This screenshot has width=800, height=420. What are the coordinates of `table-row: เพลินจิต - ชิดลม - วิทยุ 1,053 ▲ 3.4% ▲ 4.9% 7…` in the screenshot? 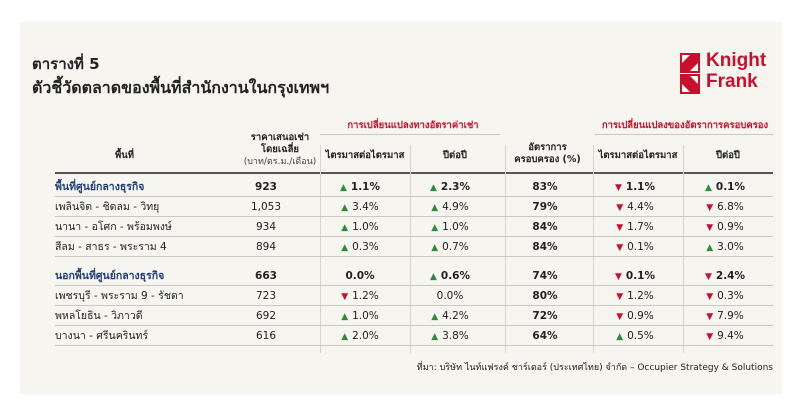 It's located at (414, 207).